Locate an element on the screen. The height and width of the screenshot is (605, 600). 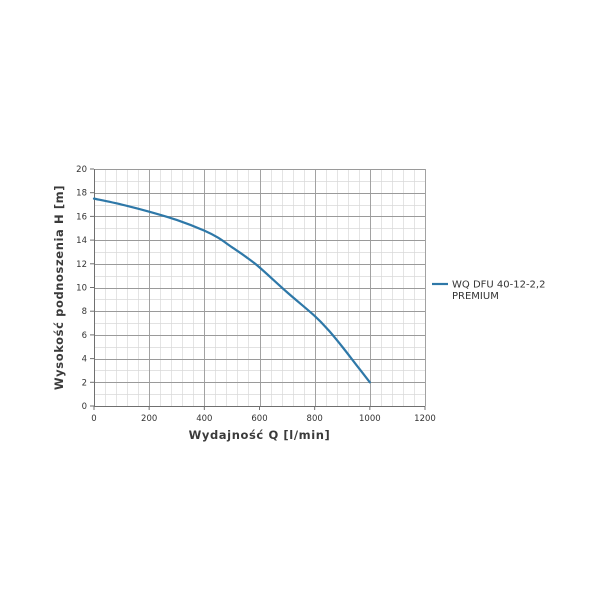
x-tick-label: 200 is located at coordinates (149, 419).